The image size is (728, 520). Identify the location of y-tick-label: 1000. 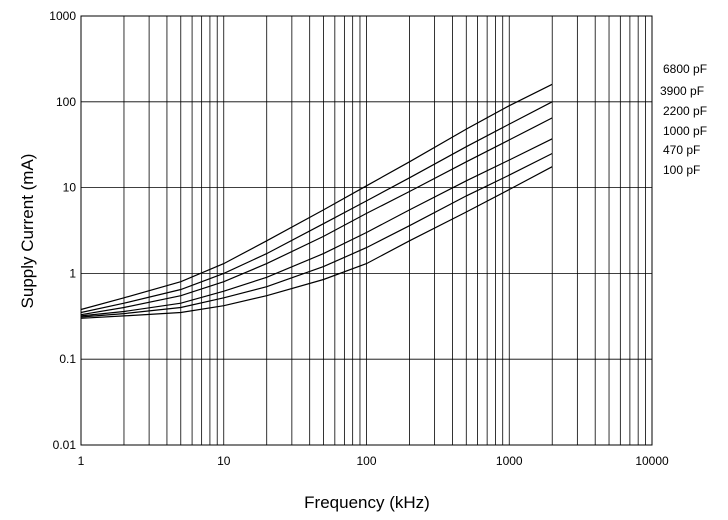
(62, 16).